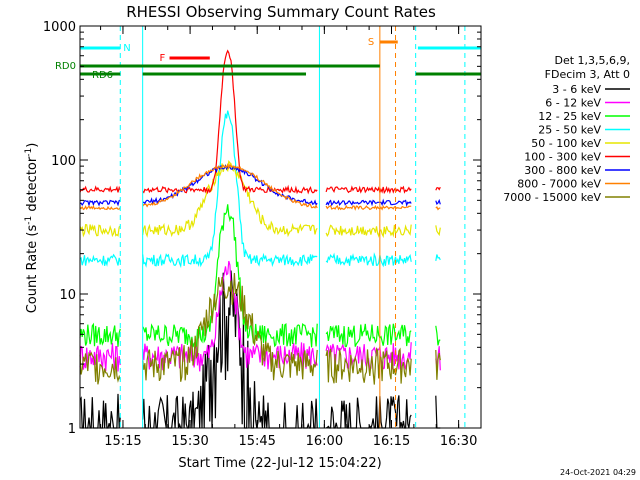  Describe the element at coordinates (592, 60) in the screenshot. I see `legend-header-1: Det 1,3,5,6,9,` at that location.